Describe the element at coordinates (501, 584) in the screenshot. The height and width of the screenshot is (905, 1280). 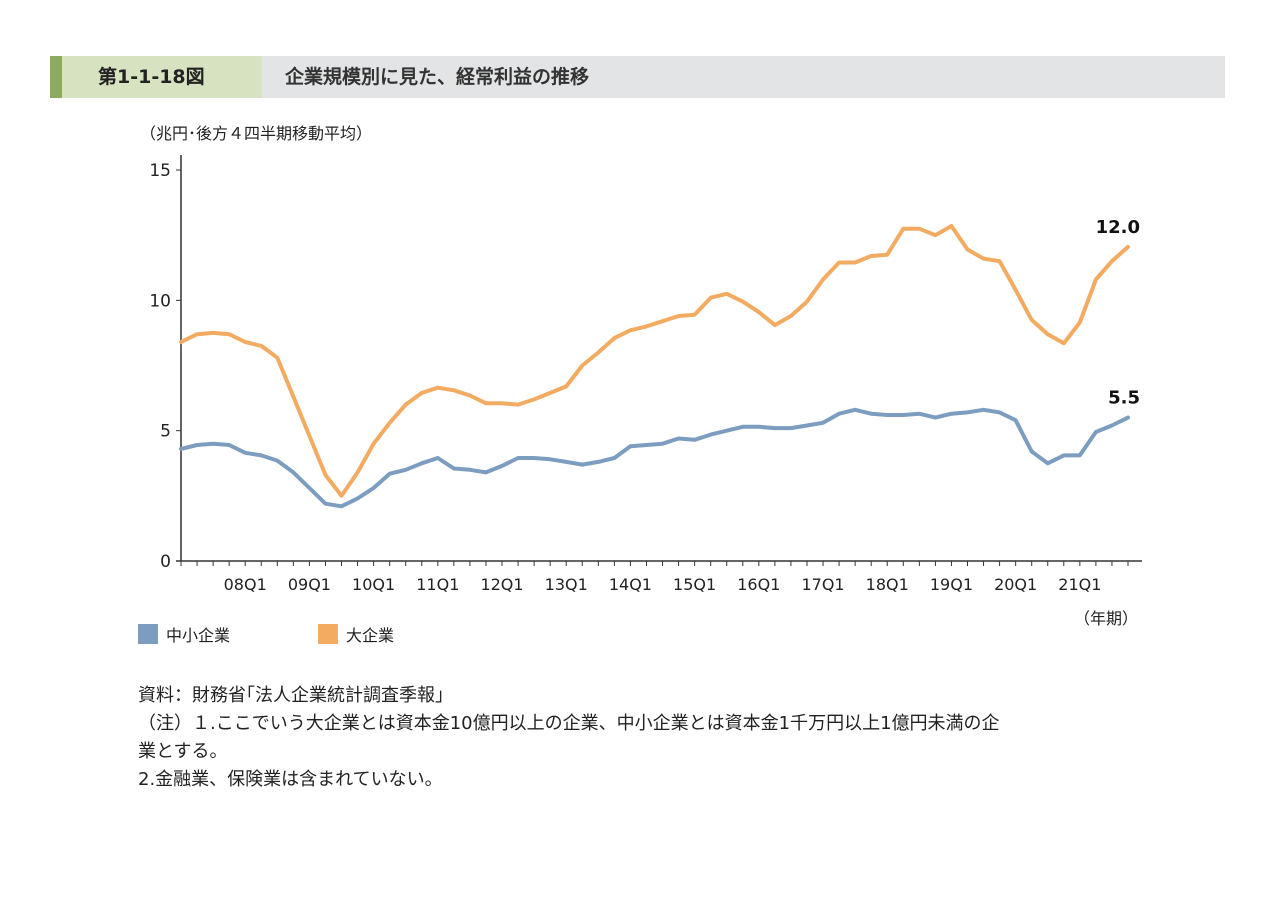
I see `x-tick-label: 12Q1` at that location.